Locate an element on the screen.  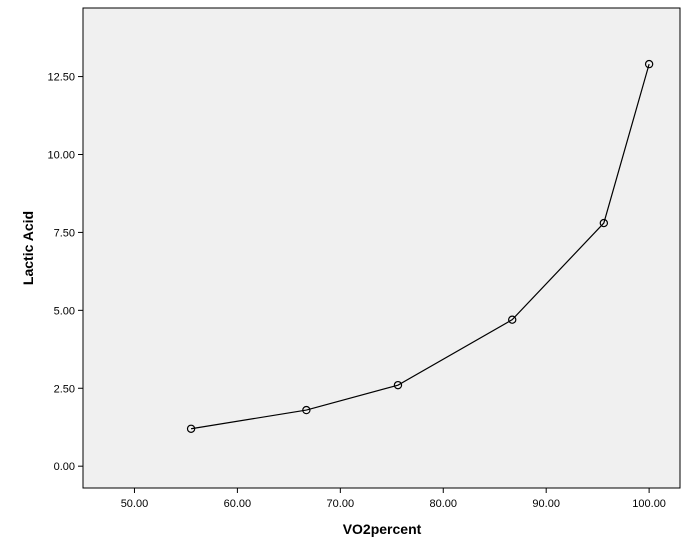
y-axis-title: Lactic Acid is located at coordinates (28, 248).